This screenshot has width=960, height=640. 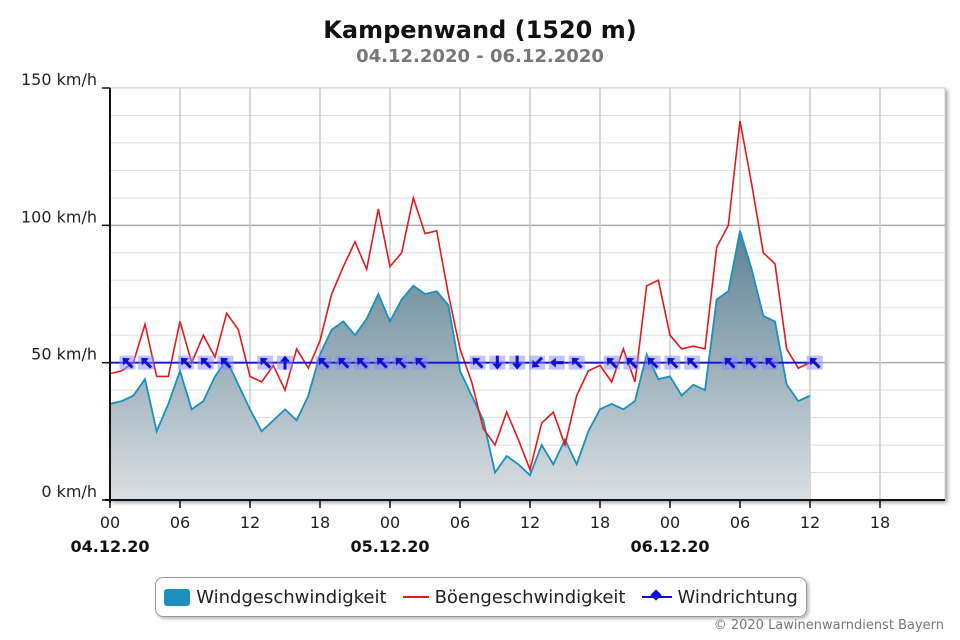 I want to click on x-date-label: 04.12.20, so click(x=110, y=546).